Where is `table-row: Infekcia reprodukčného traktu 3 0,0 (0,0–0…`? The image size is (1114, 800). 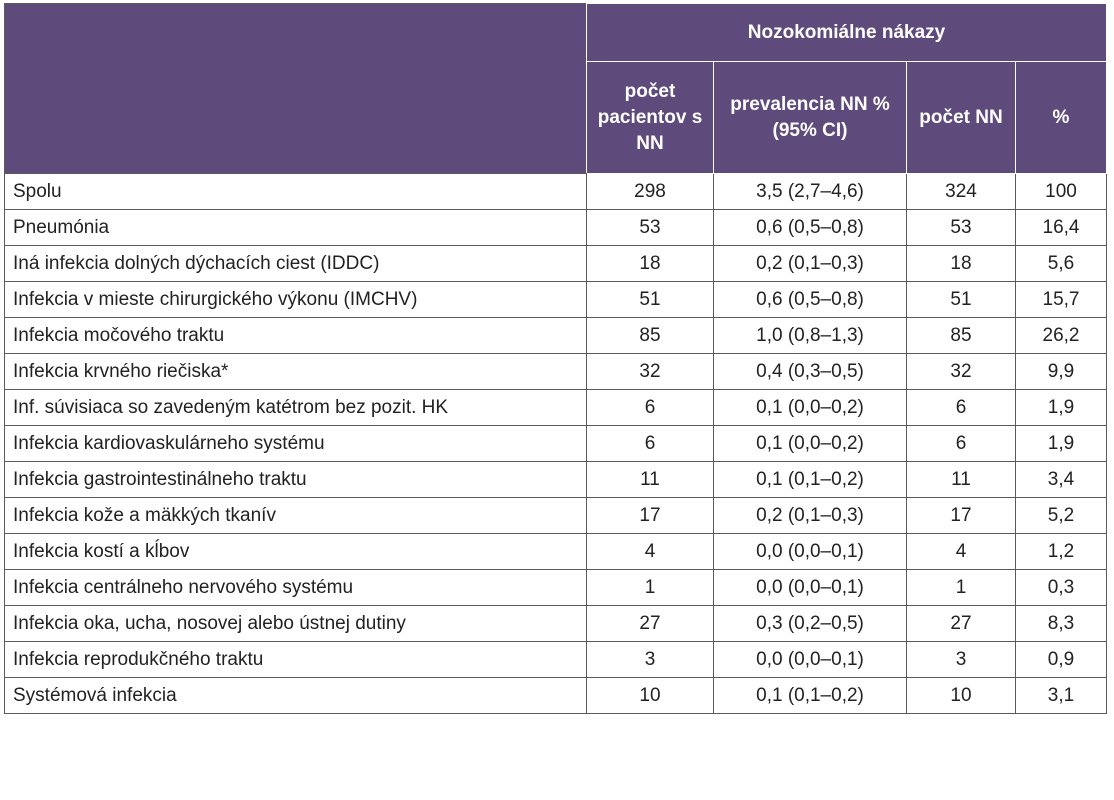 table-row: Infekcia reprodukčného traktu 3 0,0 (0,0–0… is located at coordinates (556, 659).